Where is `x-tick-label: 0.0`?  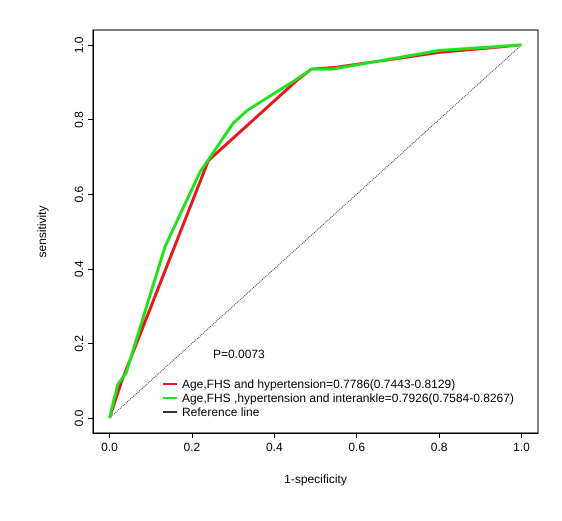 x-tick-label: 0.0 is located at coordinates (109, 447).